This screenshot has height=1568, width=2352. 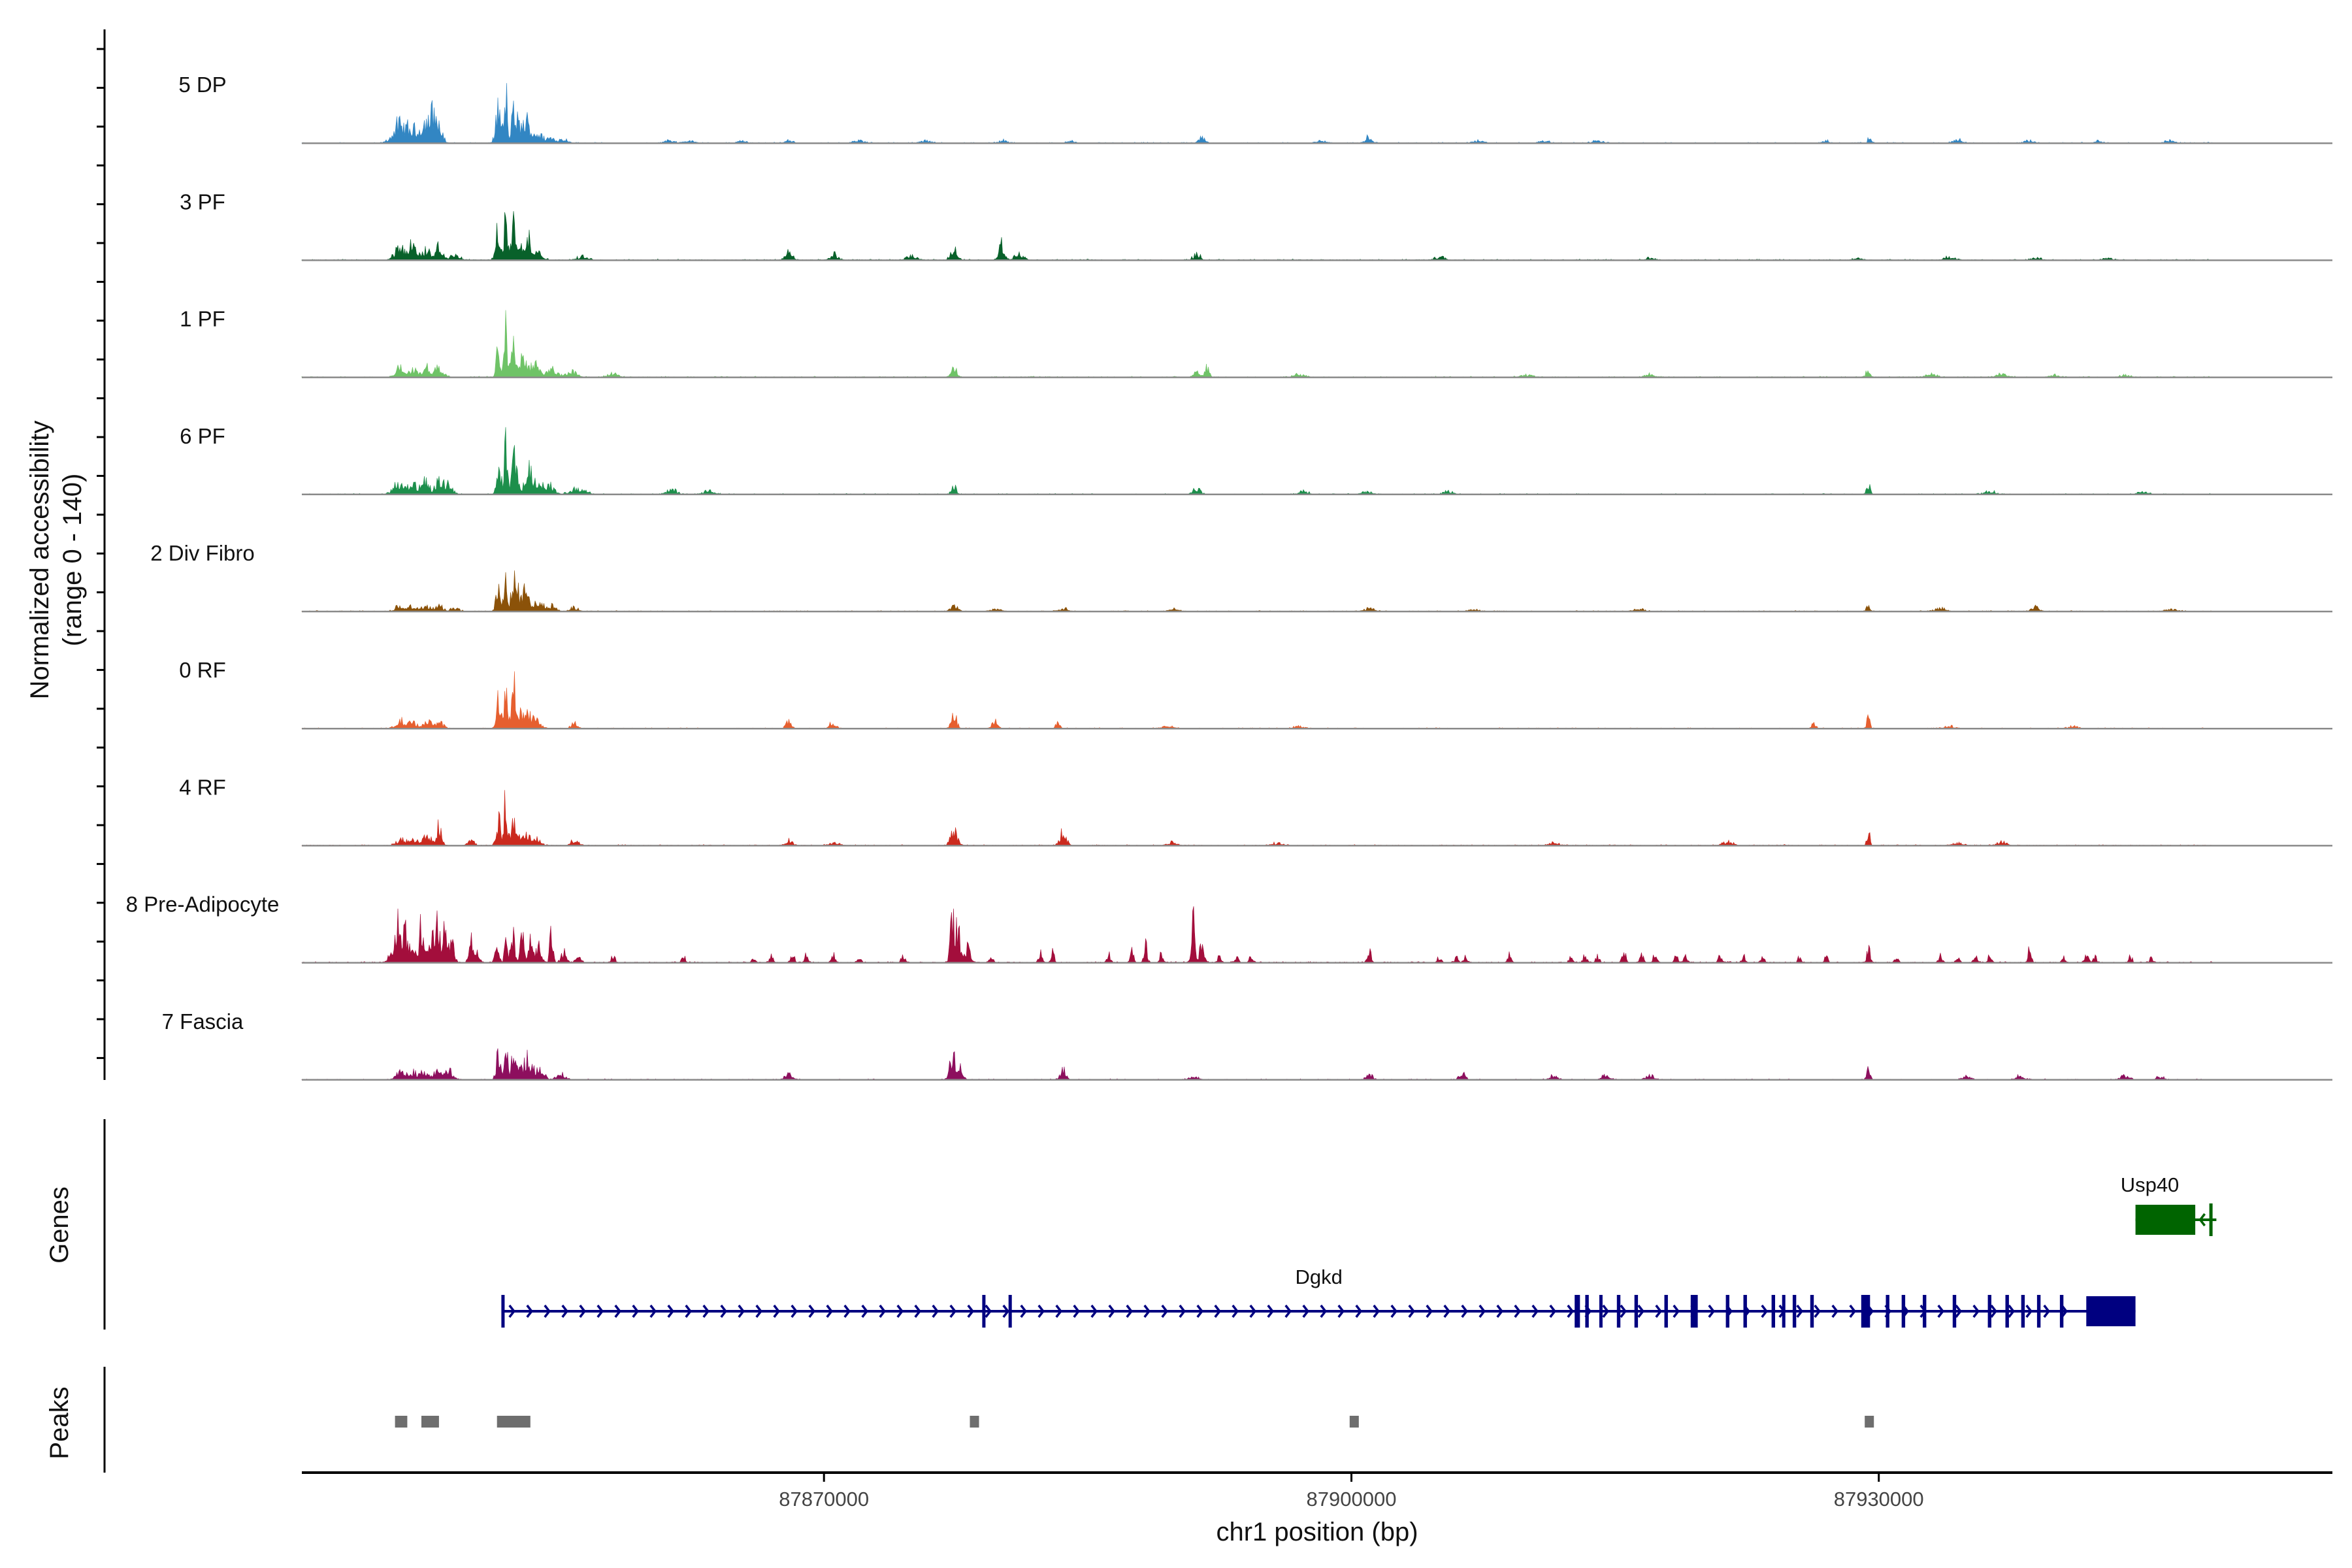 I want to click on gene-label: Usp40, so click(x=2150, y=1184).